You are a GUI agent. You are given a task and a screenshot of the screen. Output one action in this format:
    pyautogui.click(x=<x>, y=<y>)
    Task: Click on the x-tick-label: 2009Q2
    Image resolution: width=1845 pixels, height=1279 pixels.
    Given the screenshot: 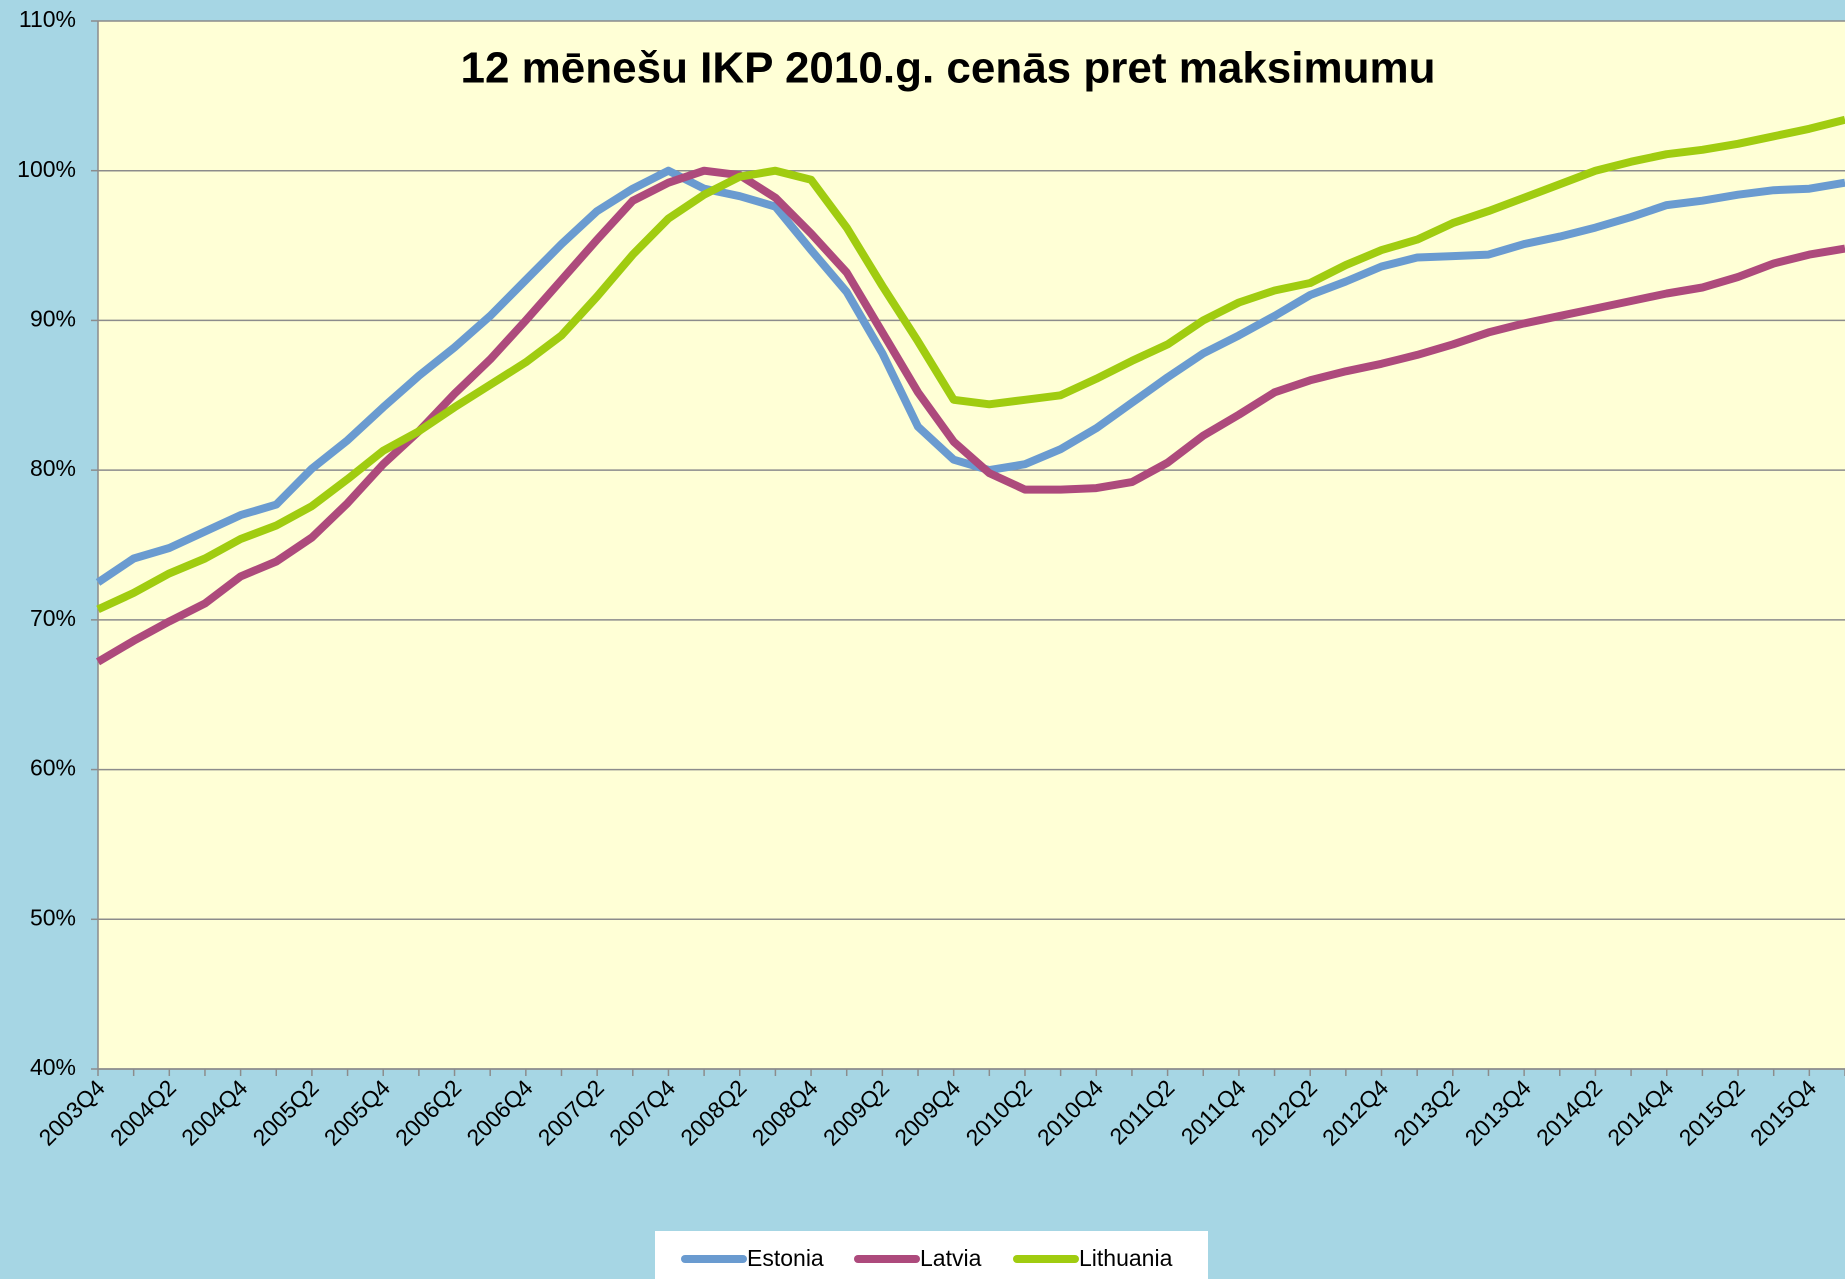 What is the action you would take?
    pyautogui.click(x=856, y=1112)
    